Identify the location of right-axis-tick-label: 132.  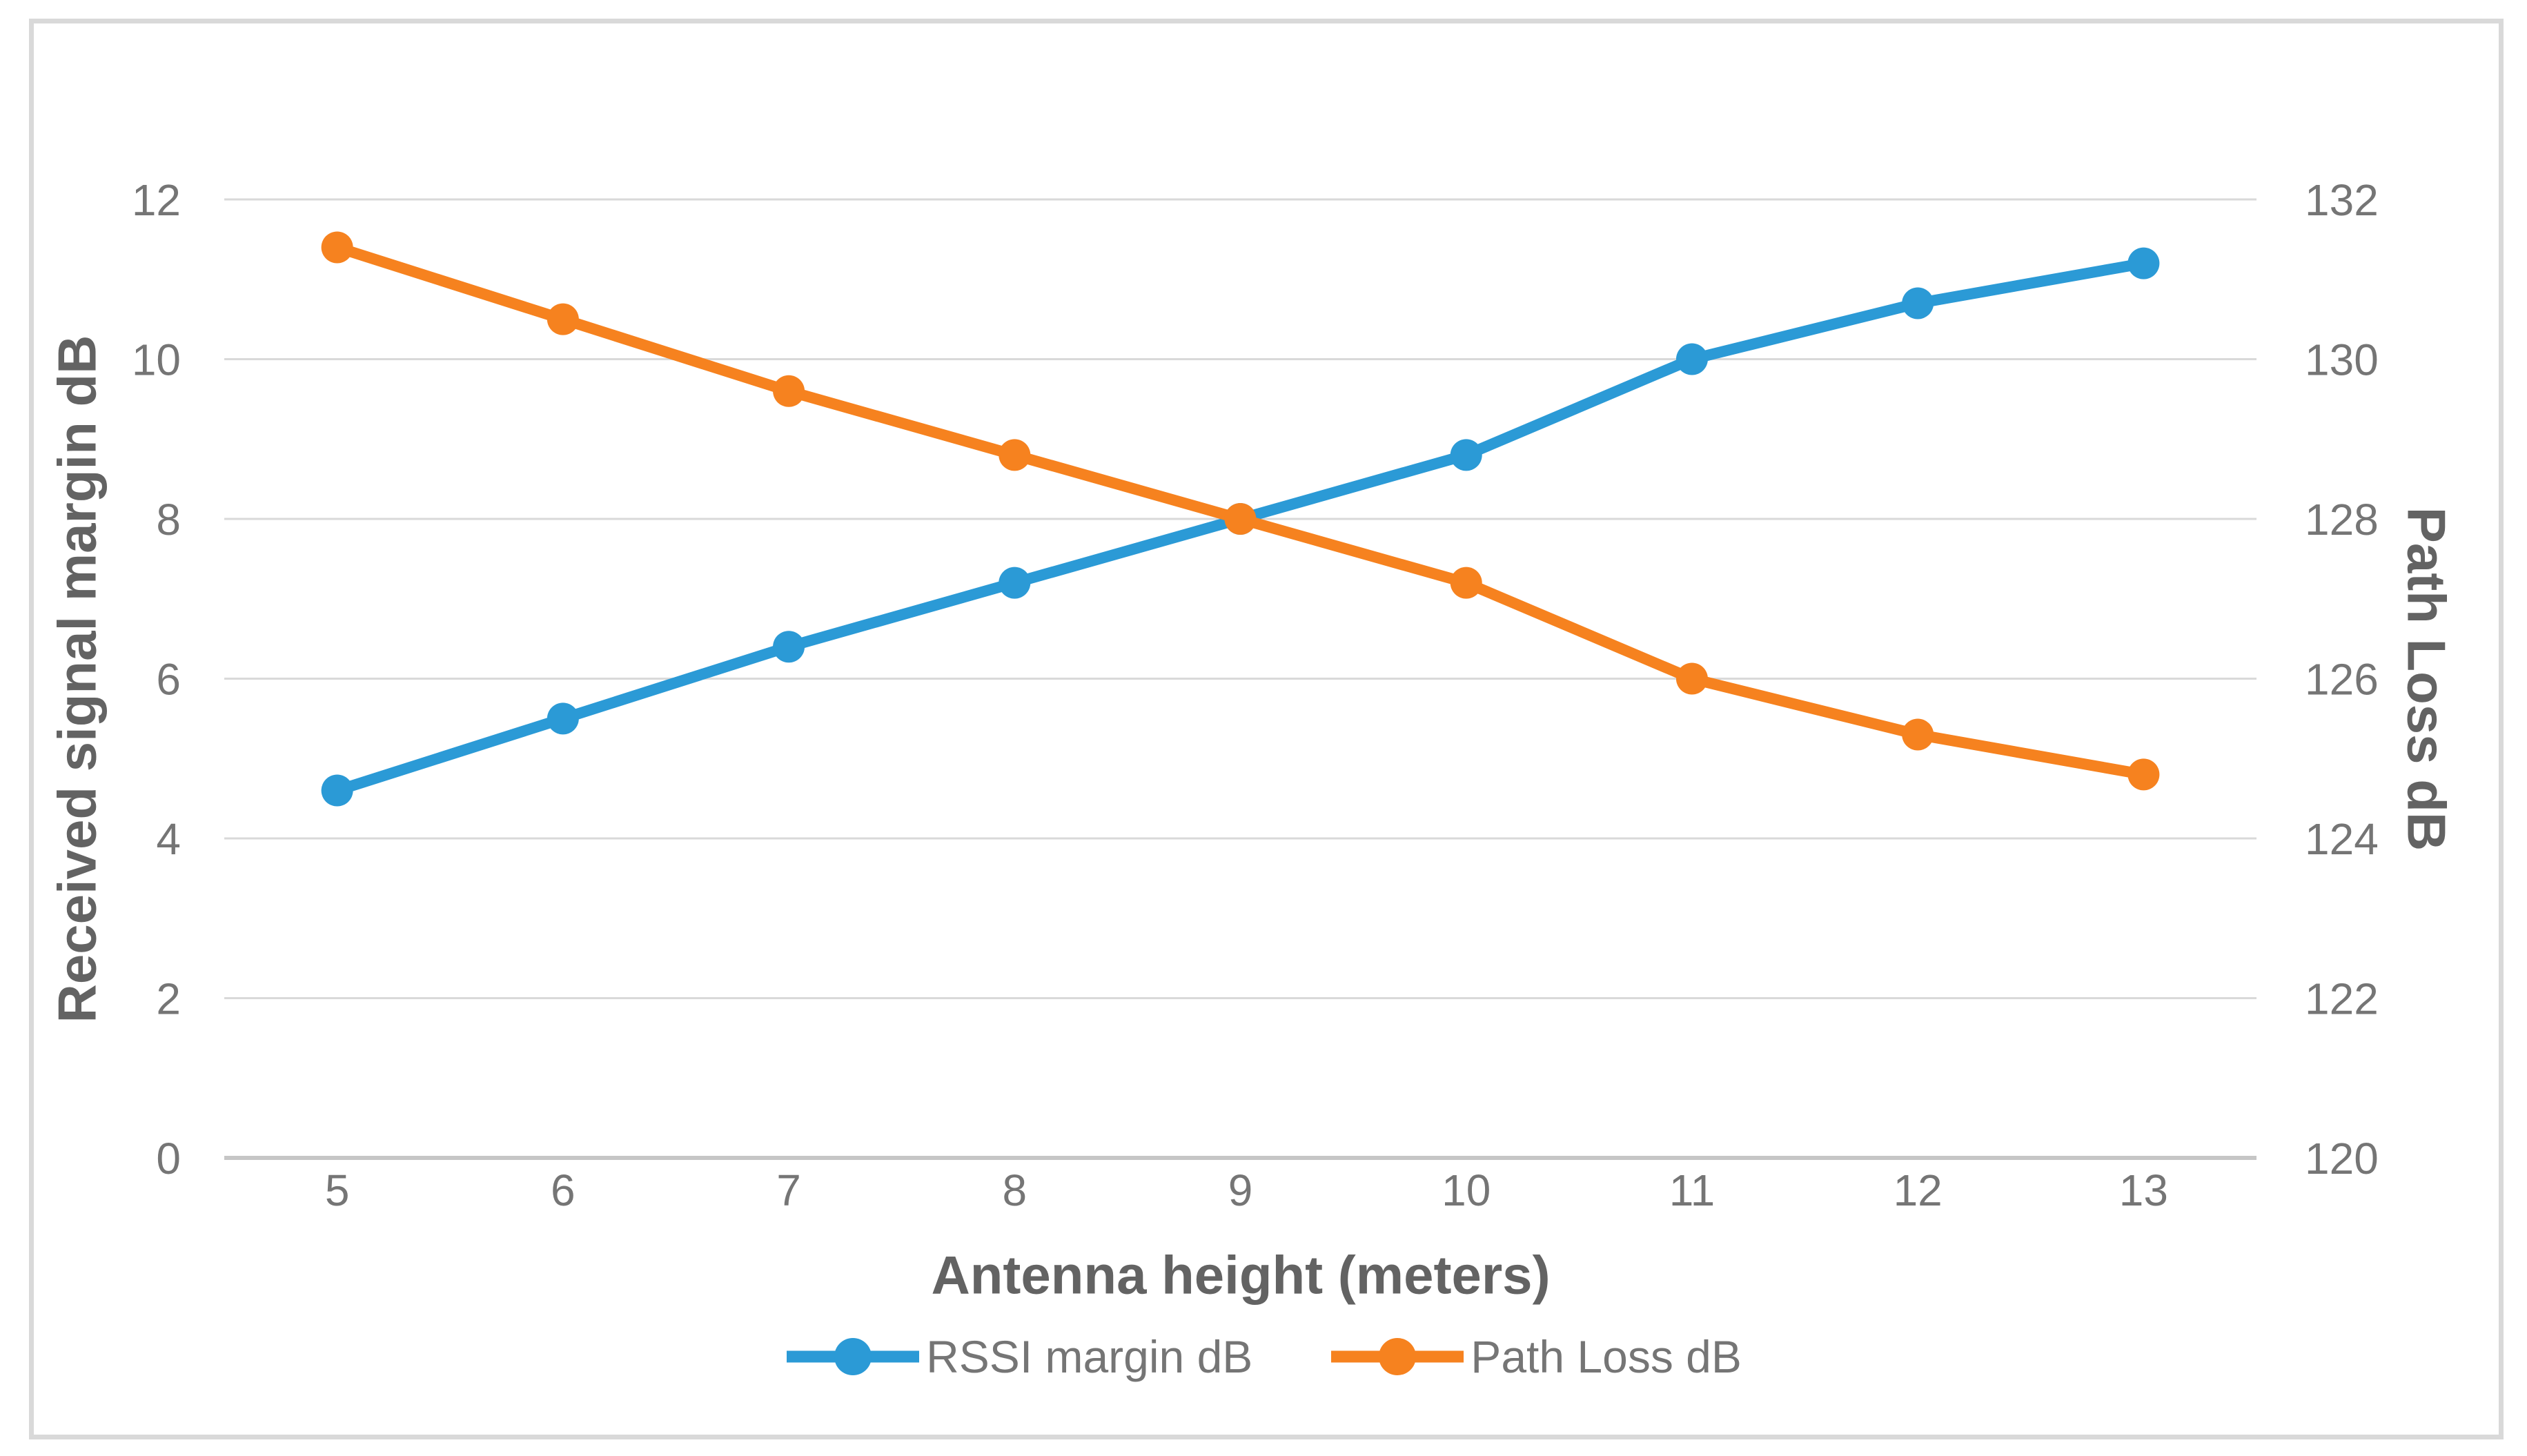
(2342, 200).